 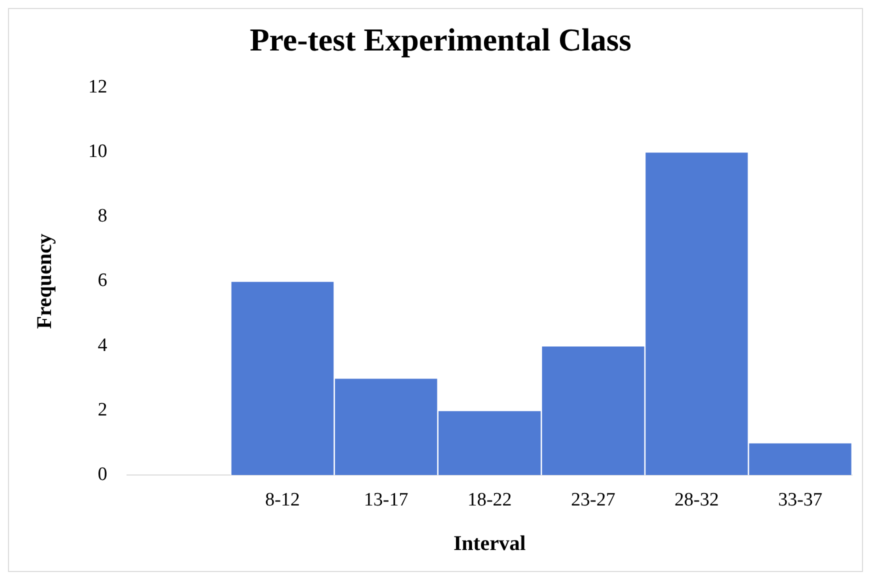 What do you see at coordinates (800, 499) in the screenshot?
I see `x-tick-label: 33-37` at bounding box center [800, 499].